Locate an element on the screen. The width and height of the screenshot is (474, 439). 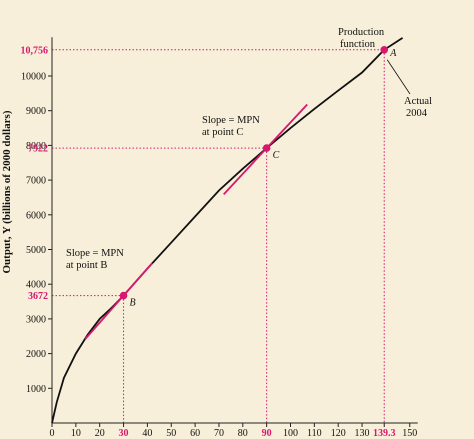
slope-b-label: Slope = MPN is located at coordinates (95, 253).